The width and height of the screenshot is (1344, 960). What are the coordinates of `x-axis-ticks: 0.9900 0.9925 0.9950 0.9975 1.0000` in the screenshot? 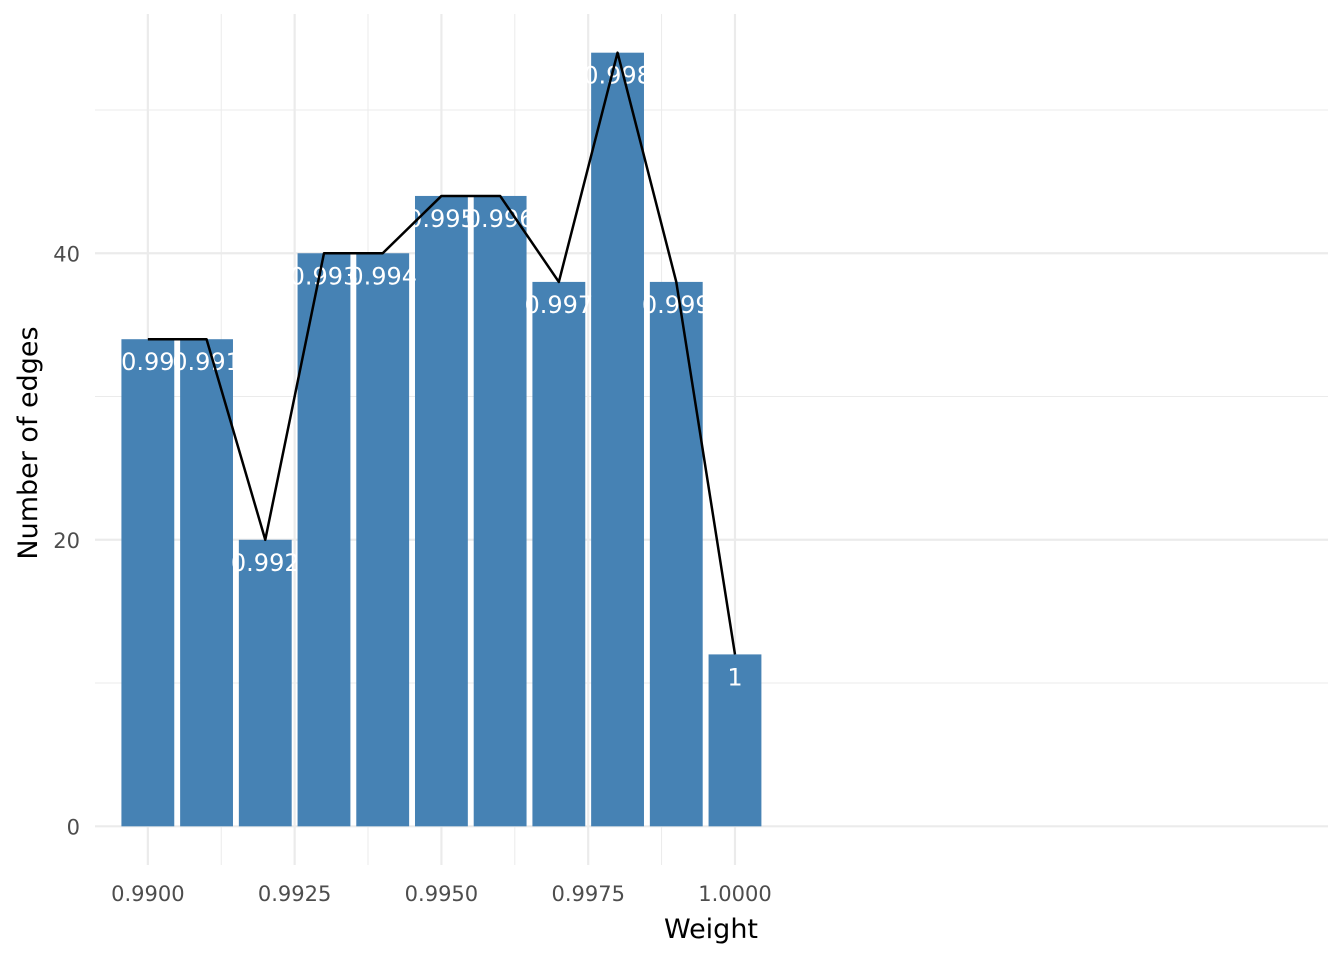 It's located at (441, 894).